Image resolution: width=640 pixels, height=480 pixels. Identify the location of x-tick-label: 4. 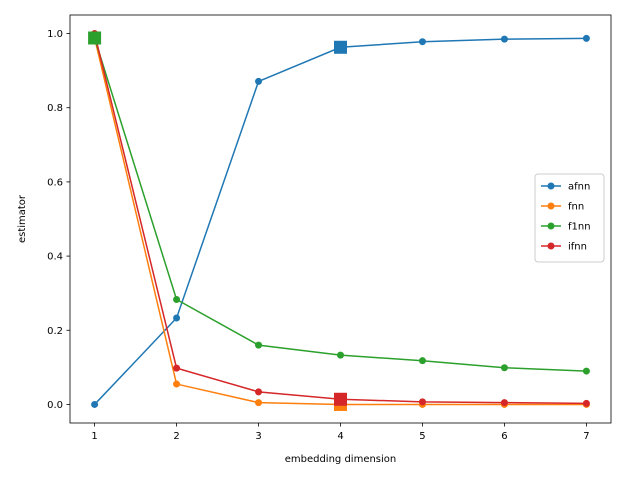
(340, 436).